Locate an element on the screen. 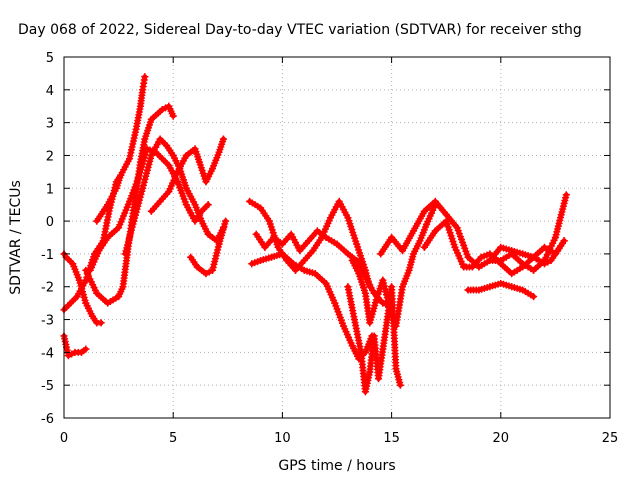  y-tick-label: 0 is located at coordinates (50, 222).